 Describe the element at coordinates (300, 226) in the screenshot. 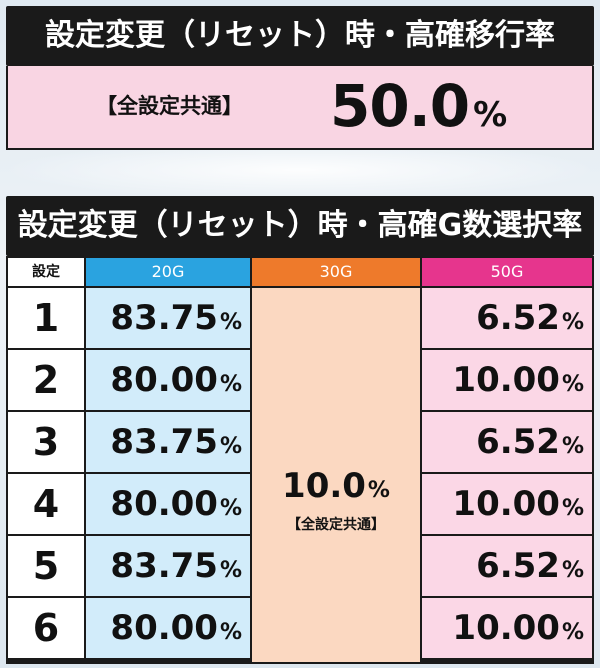

I see `g-count-table-title: 設定変更（リセット）時・高確G数選択率` at that location.